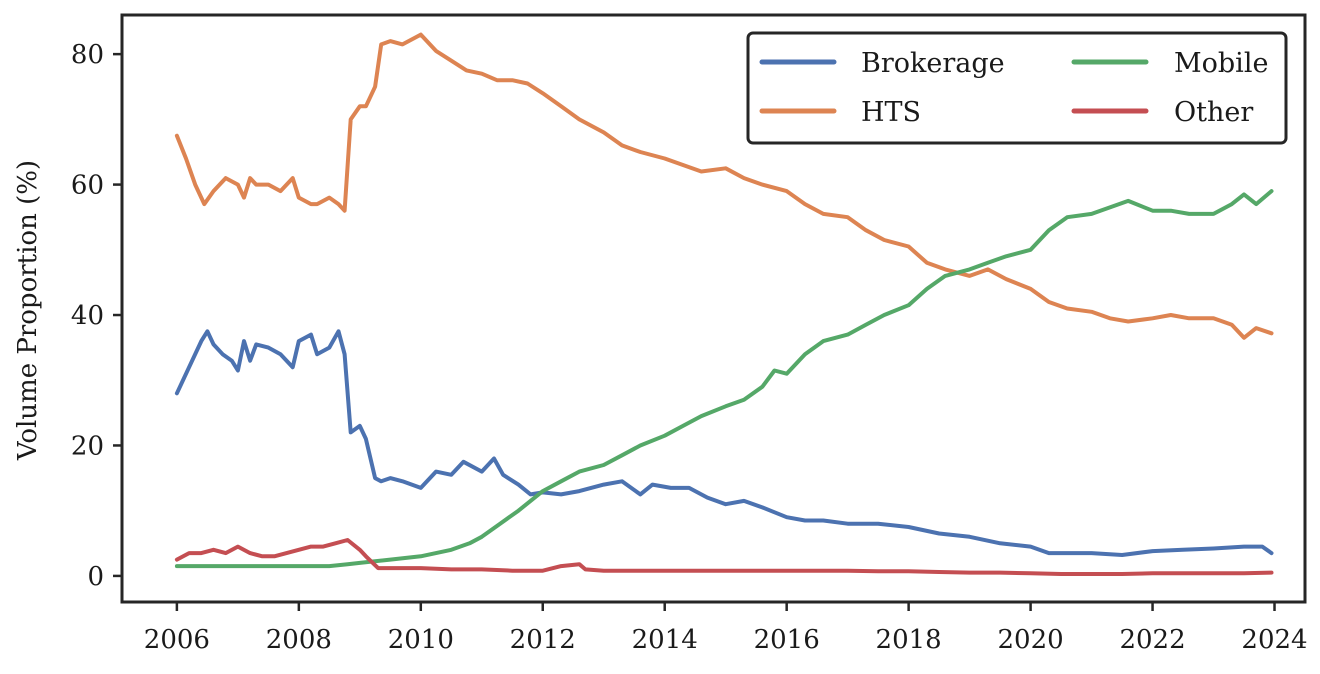 Image resolution: width=1320 pixels, height=674 pixels. I want to click on x-tick-label: 2014, so click(665, 640).